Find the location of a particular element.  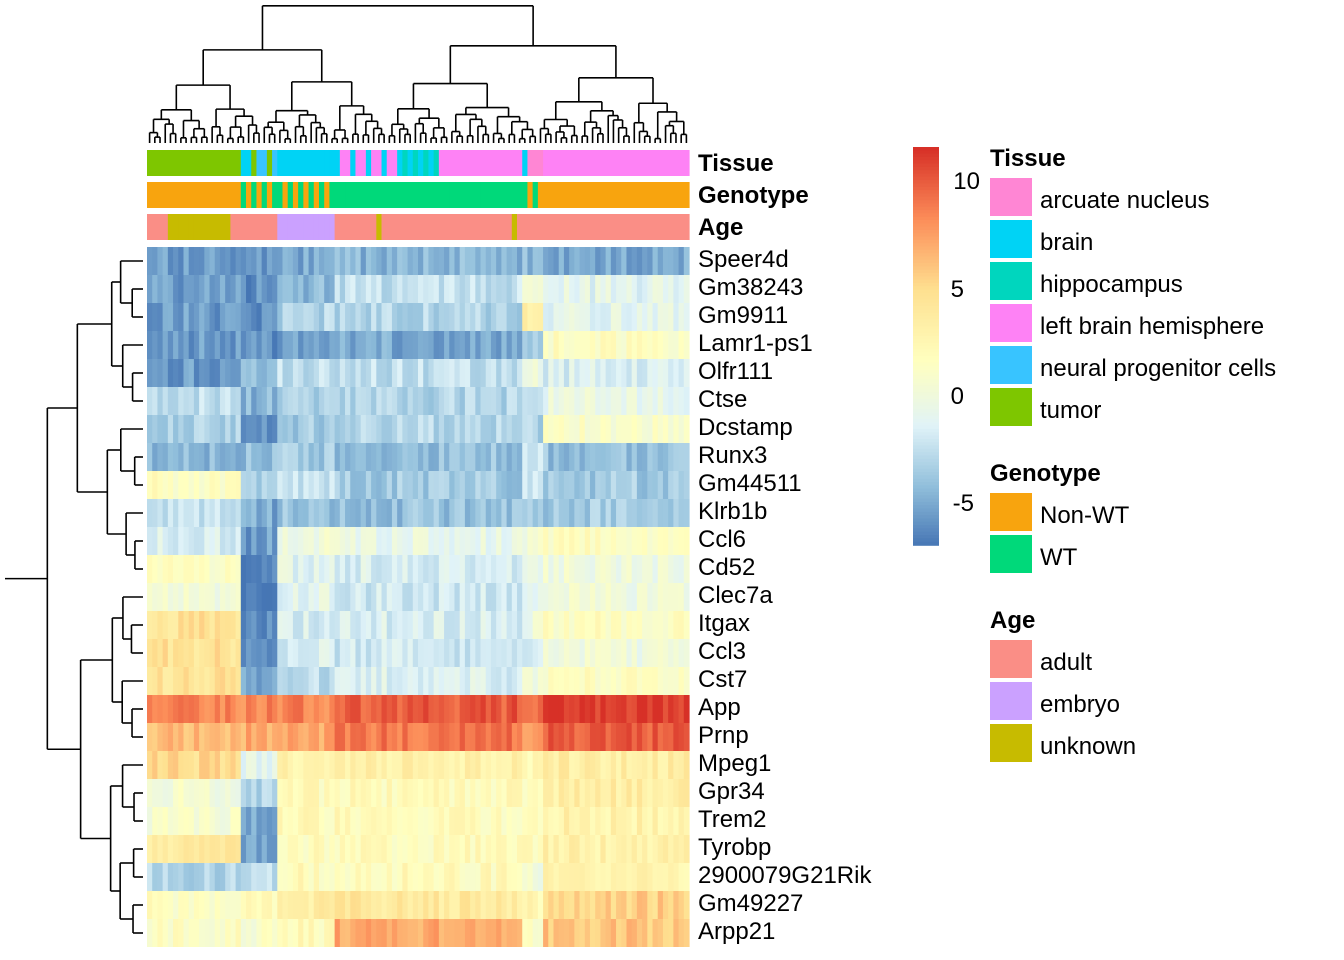

track-label-genotype: Genotype is located at coordinates (753, 195).